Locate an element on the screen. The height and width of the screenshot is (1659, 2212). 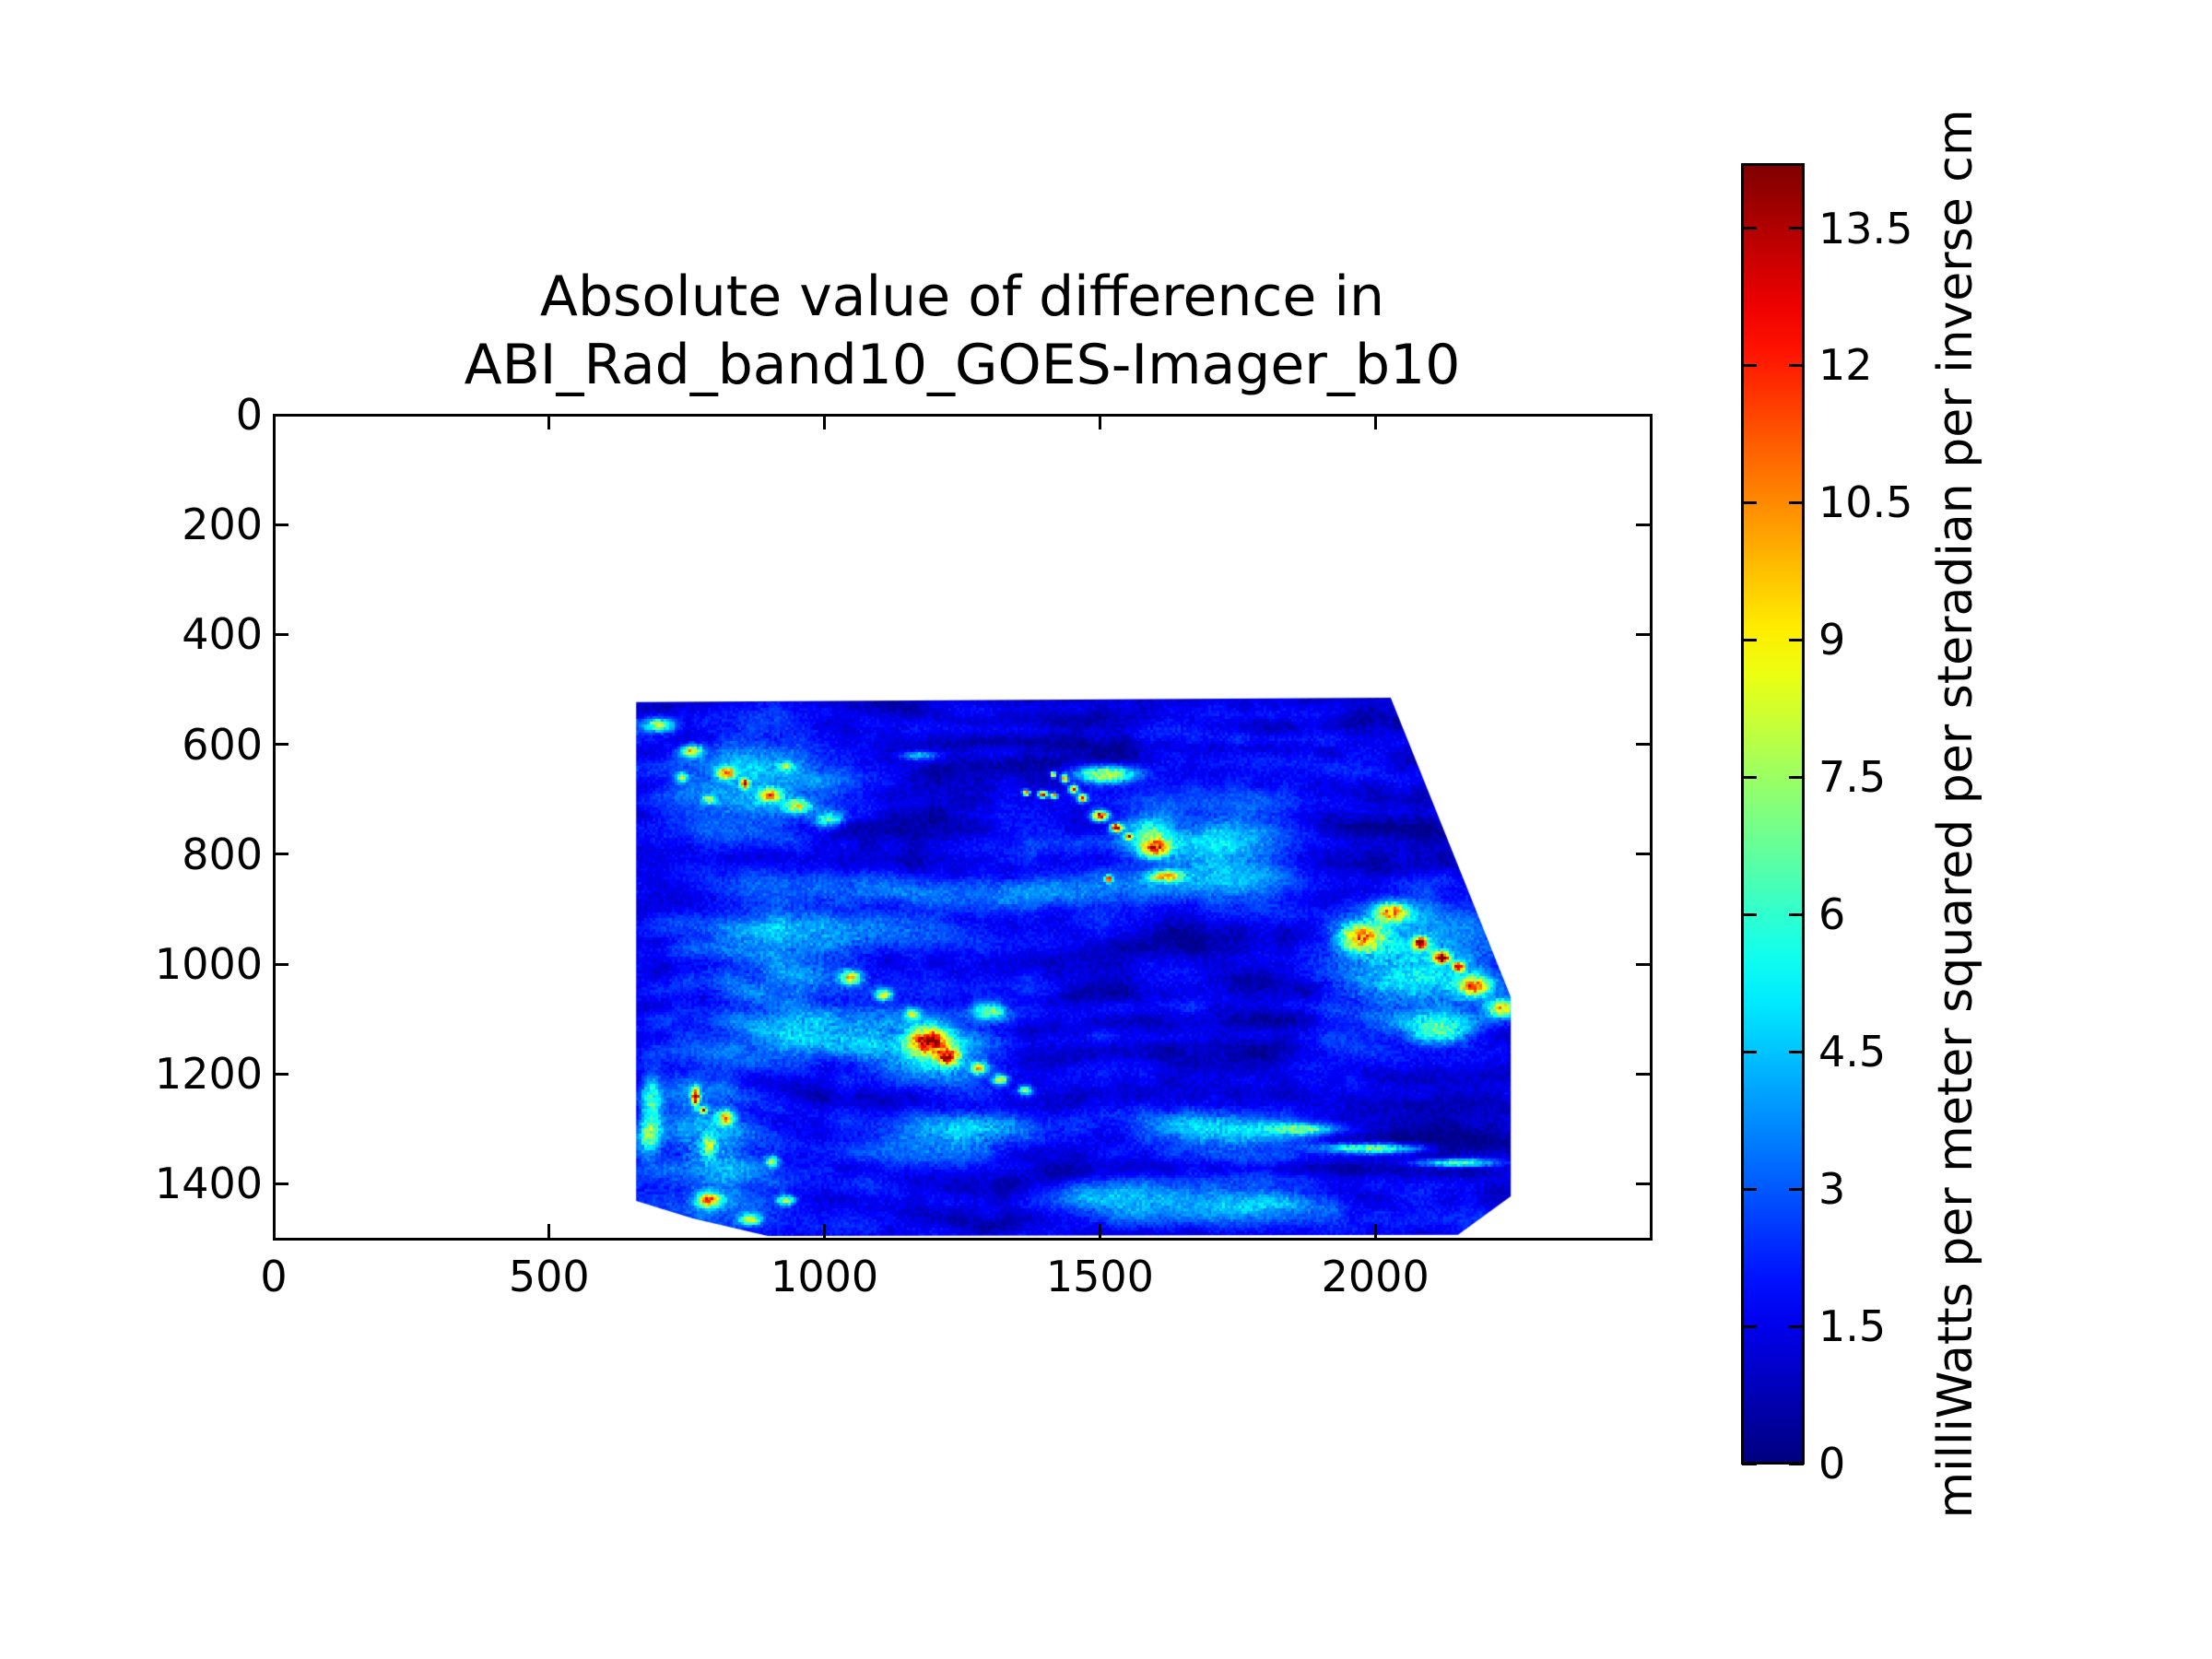
chart-title-line1: Absolute value of difference in is located at coordinates (962, 297).